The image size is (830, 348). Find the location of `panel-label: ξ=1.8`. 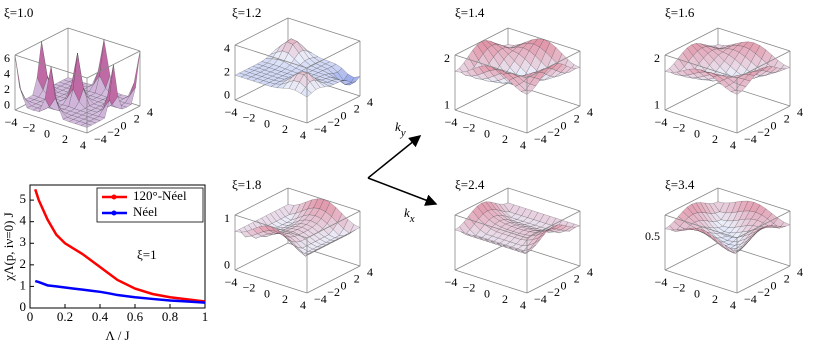

panel-label: ξ=1.8 is located at coordinates (246, 184).